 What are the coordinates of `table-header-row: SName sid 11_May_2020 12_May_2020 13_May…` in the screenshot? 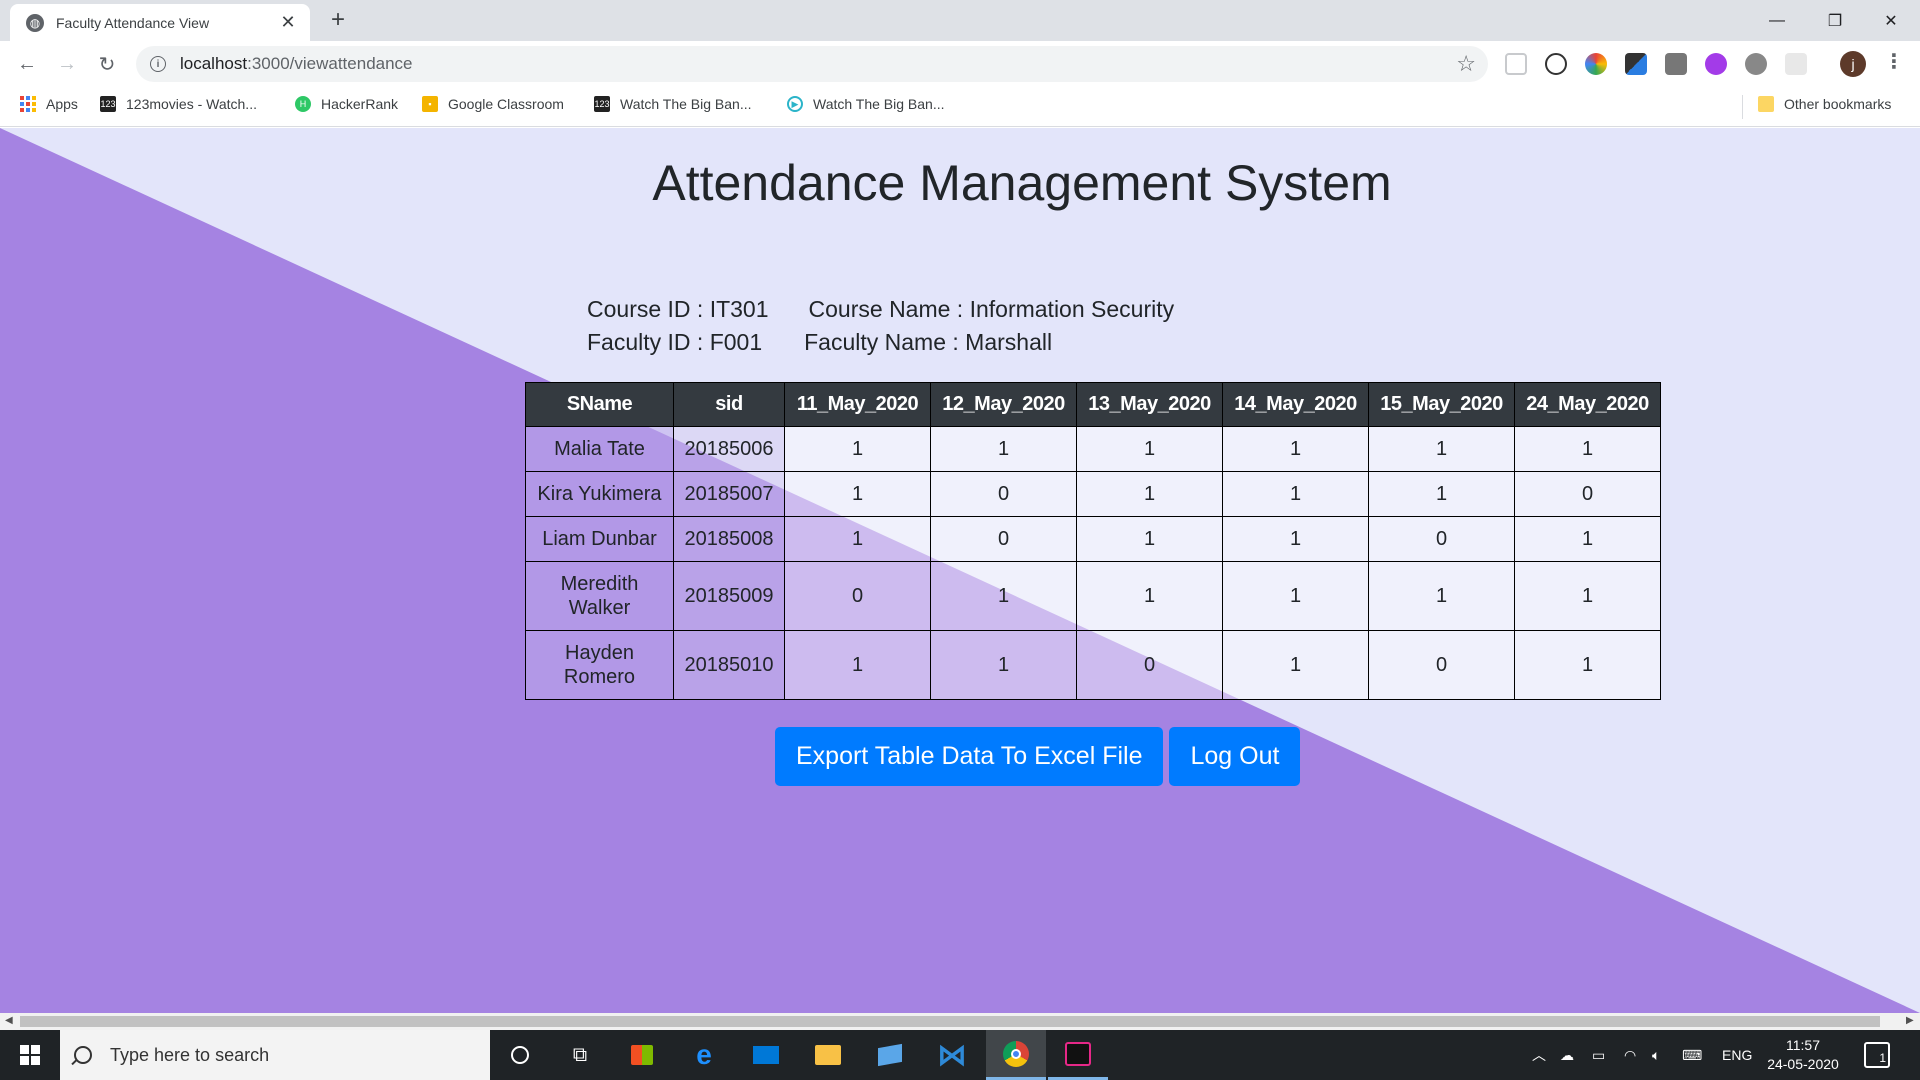 It's located at (1093, 404).